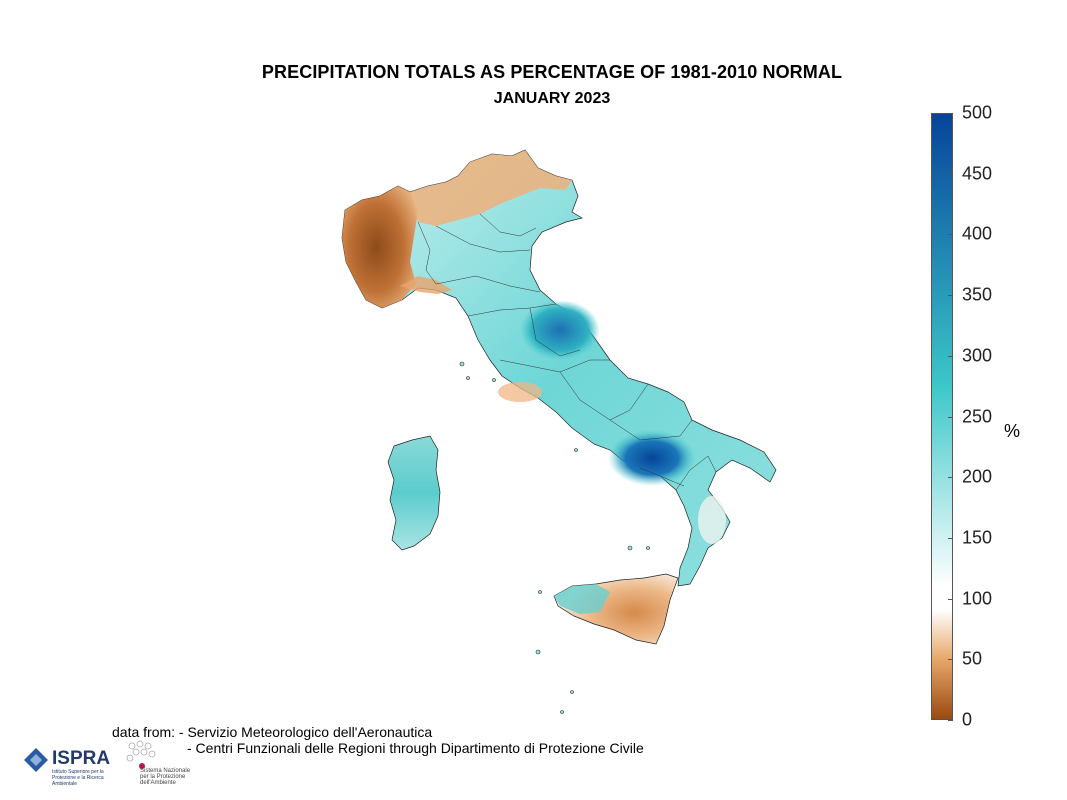 The image size is (1067, 800). What do you see at coordinates (652, 458) in the screenshot?
I see `campania-wet-core` at bounding box center [652, 458].